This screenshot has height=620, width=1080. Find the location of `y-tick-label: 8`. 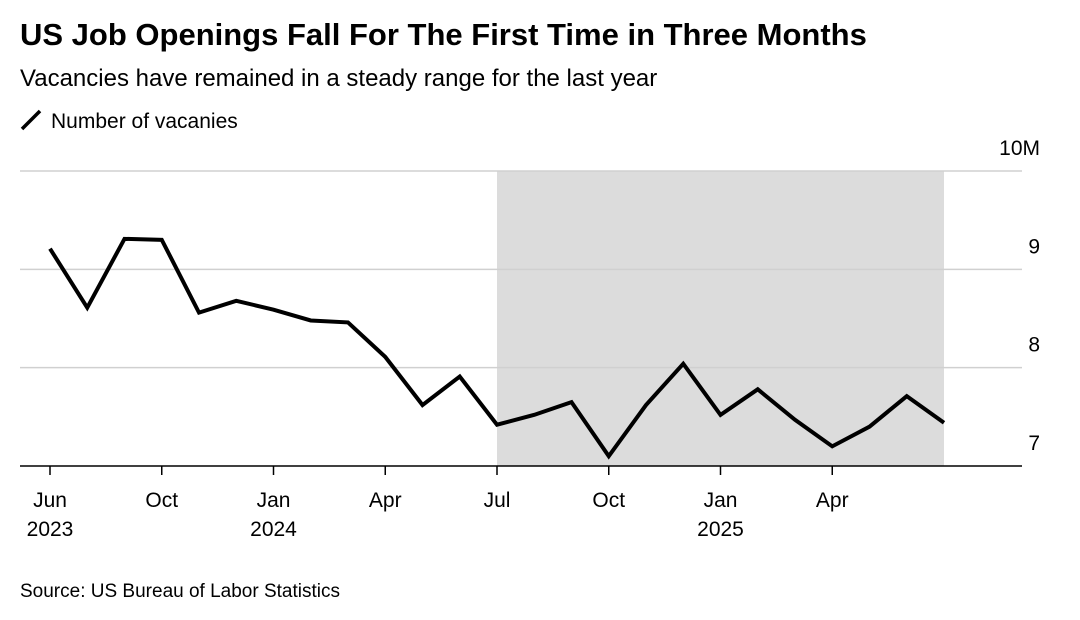

y-tick-label: 8 is located at coordinates (1034, 345).